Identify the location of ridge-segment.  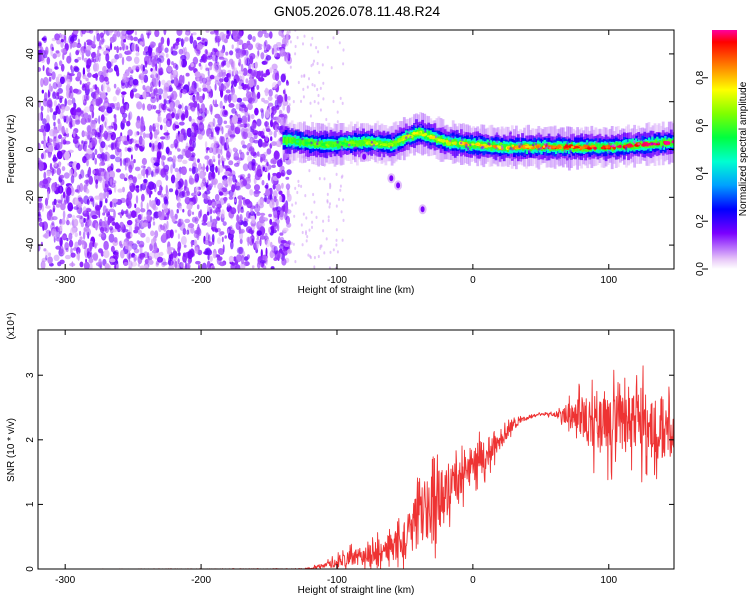
(445, 141).